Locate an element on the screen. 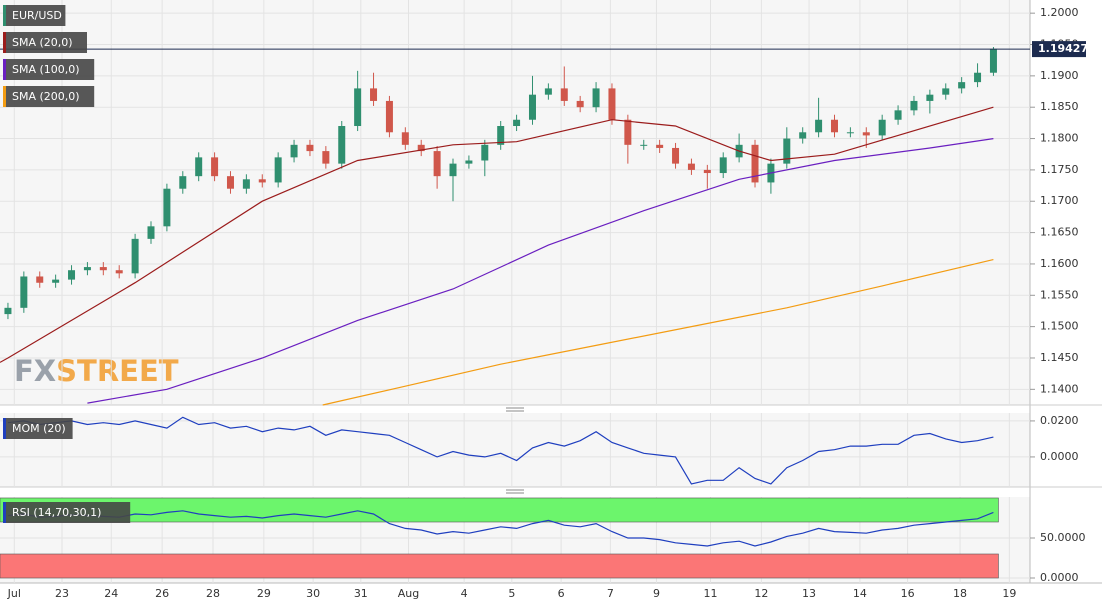  legend-label: SMA (100,0) is located at coordinates (46, 69).